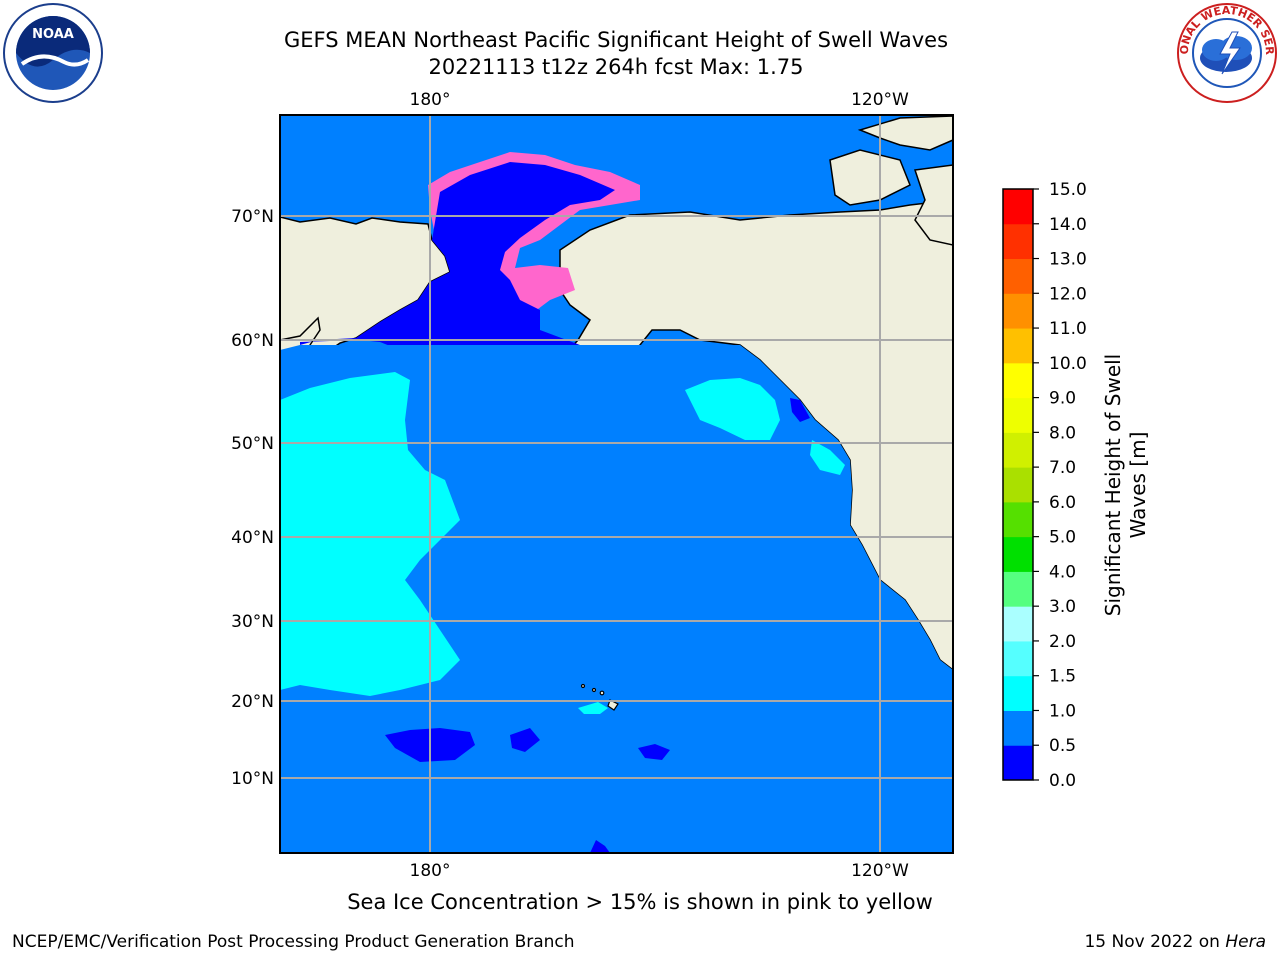 The image size is (1280, 960). I want to click on lon-label-bottom-120w: 120°W, so click(880, 871).